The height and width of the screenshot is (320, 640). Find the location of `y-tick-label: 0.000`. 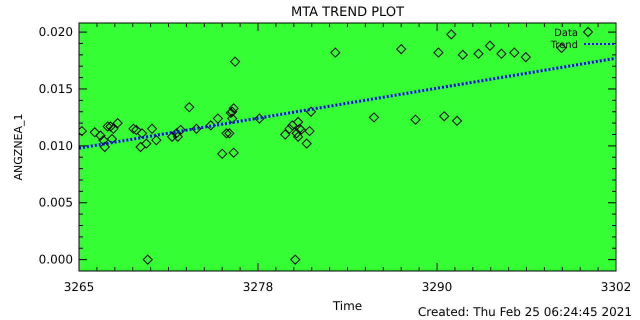

y-tick-label: 0.000 is located at coordinates (55, 259).